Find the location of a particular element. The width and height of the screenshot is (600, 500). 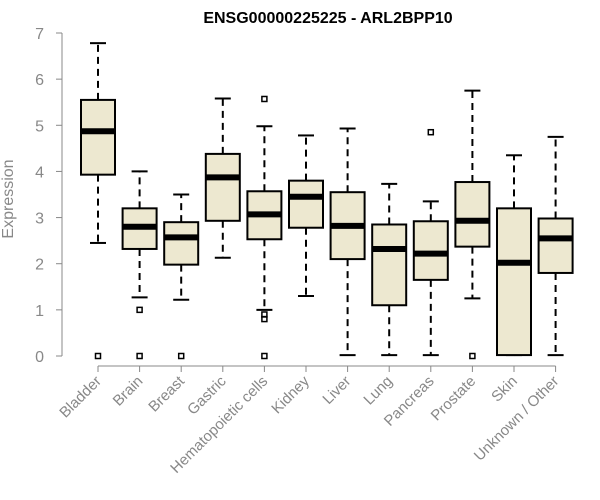

chart-title: ENSG00000225225 - ARL2BPP10 is located at coordinates (327, 18).